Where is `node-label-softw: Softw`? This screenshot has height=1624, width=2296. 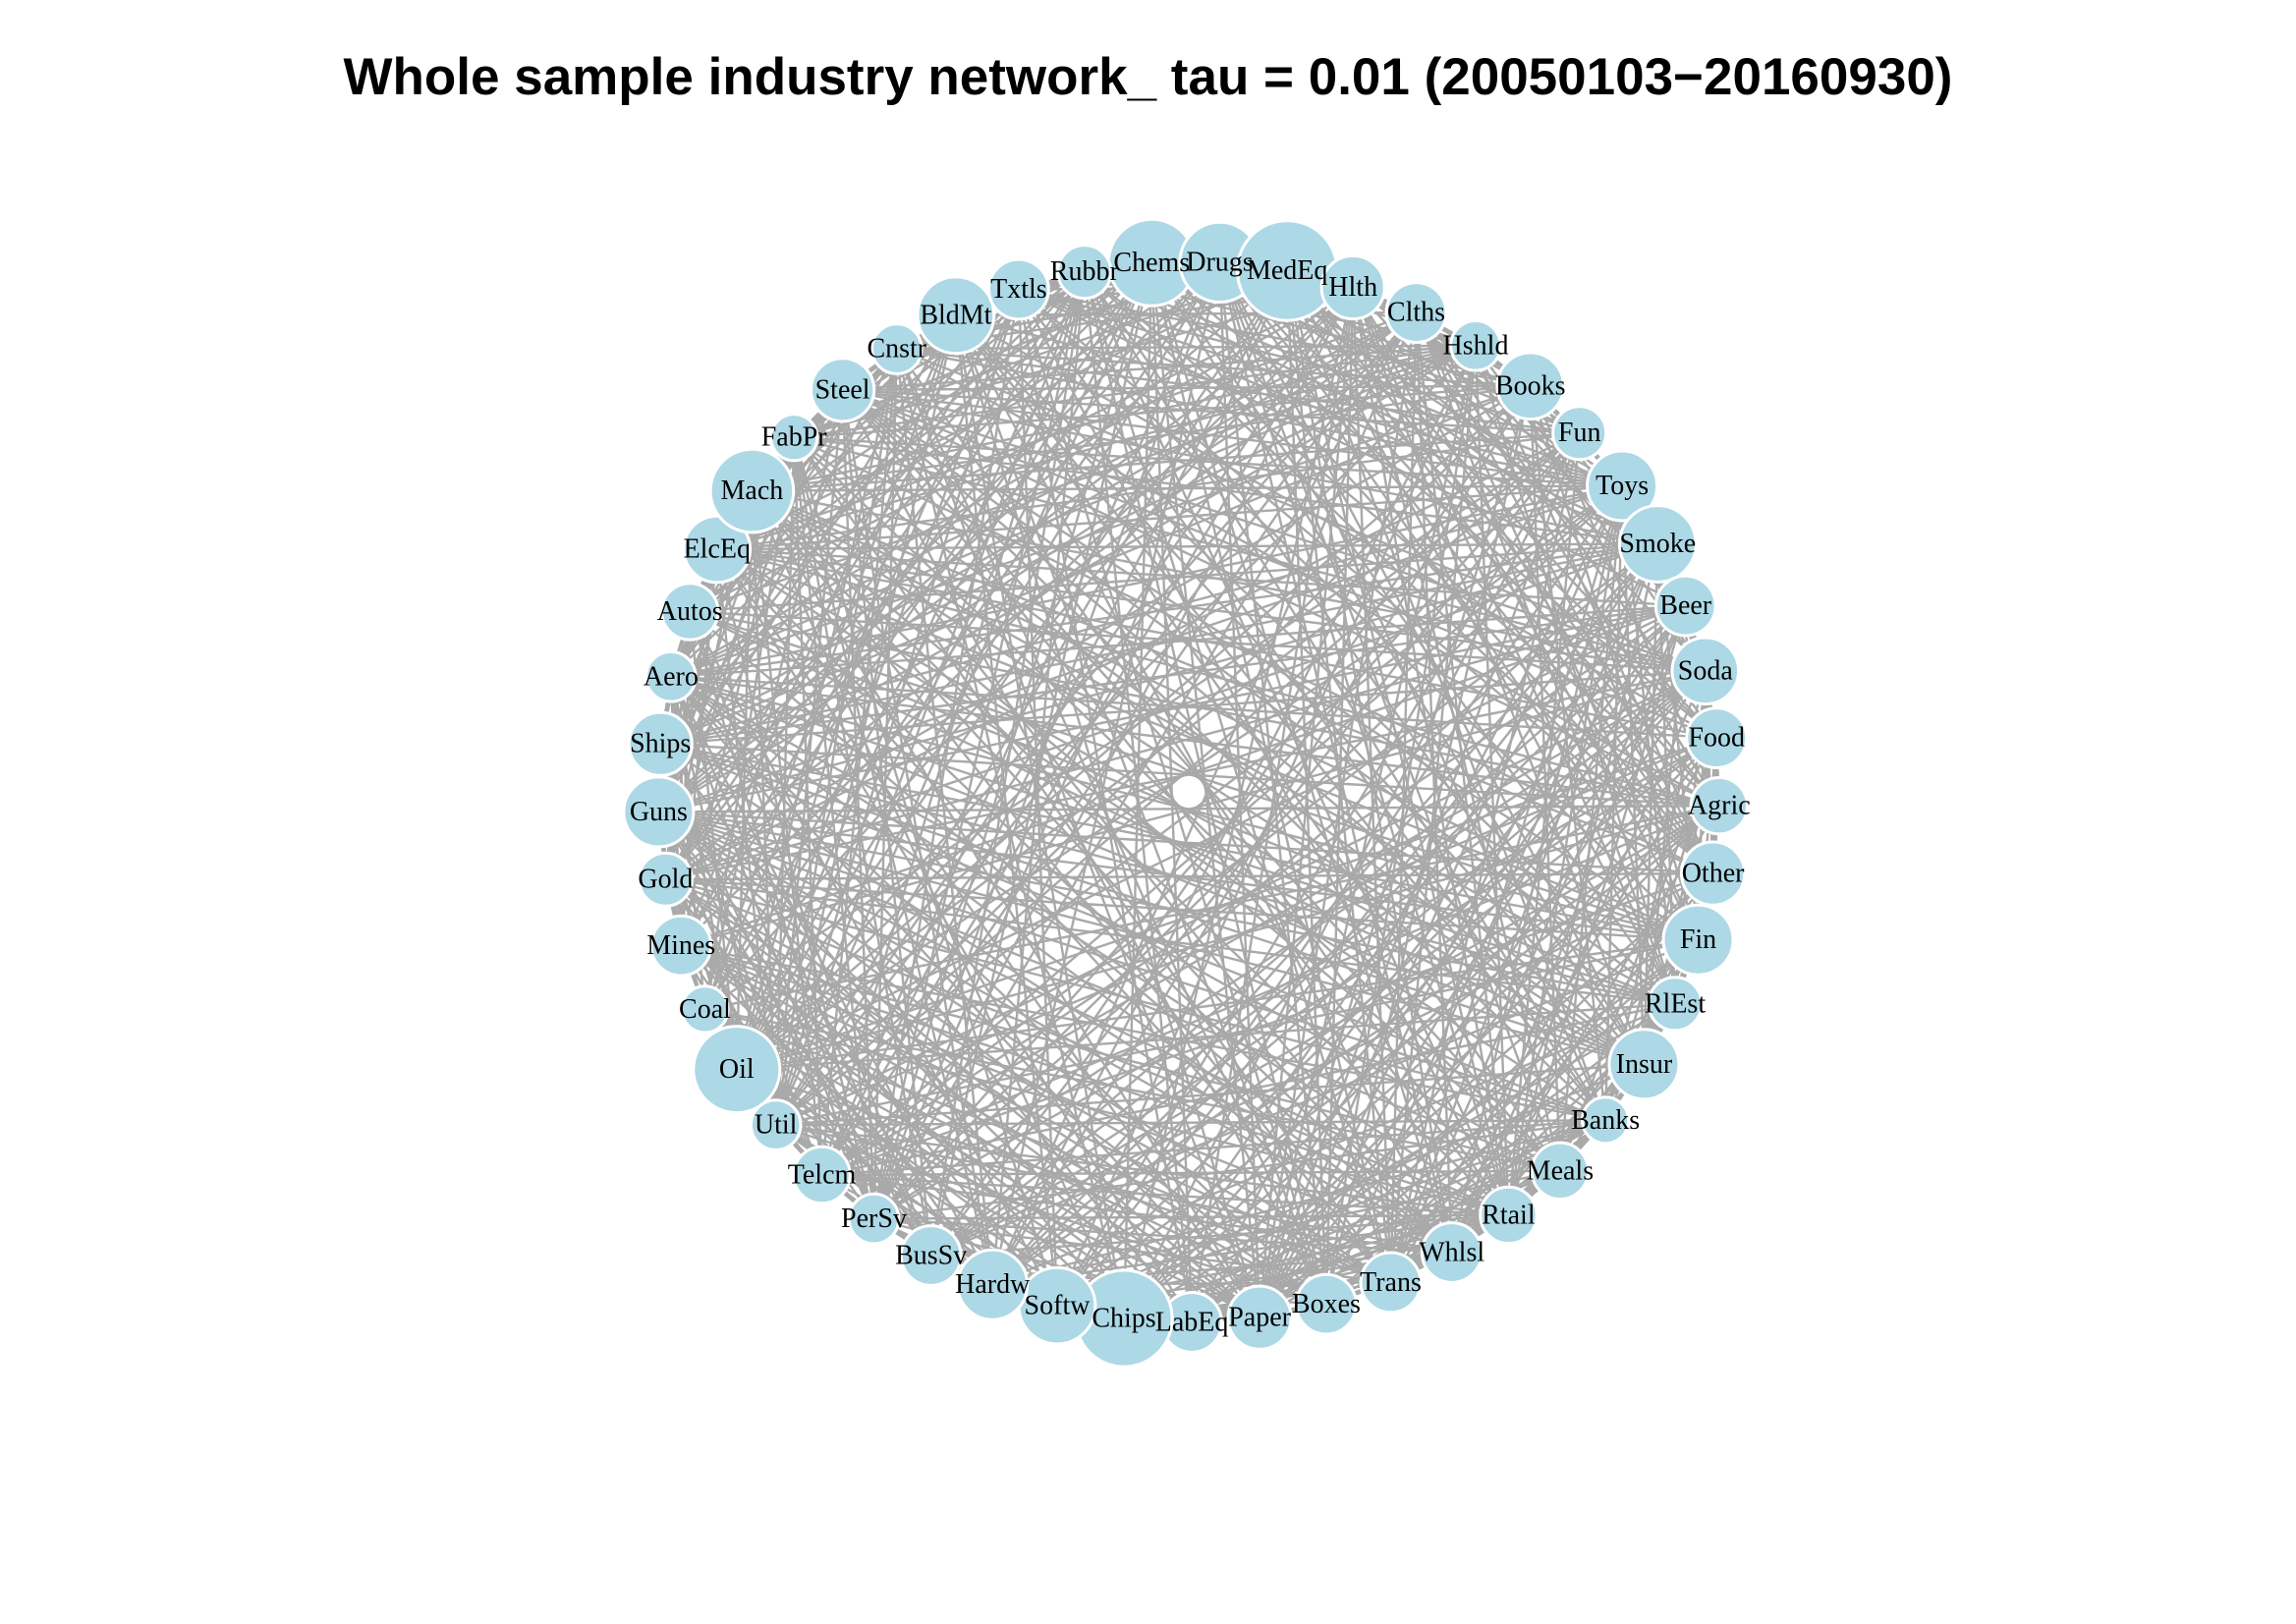
node-label-softw: Softw is located at coordinates (1058, 1306).